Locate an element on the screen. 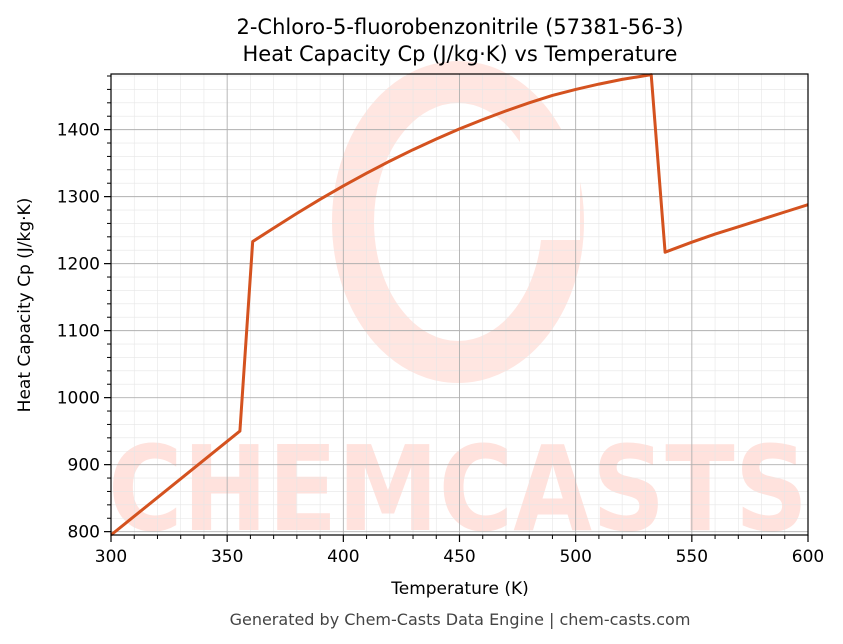 The height and width of the screenshot is (644, 843). y-axis-label: Heat Capacity Cp (J/kg·K) is located at coordinates (25, 305).